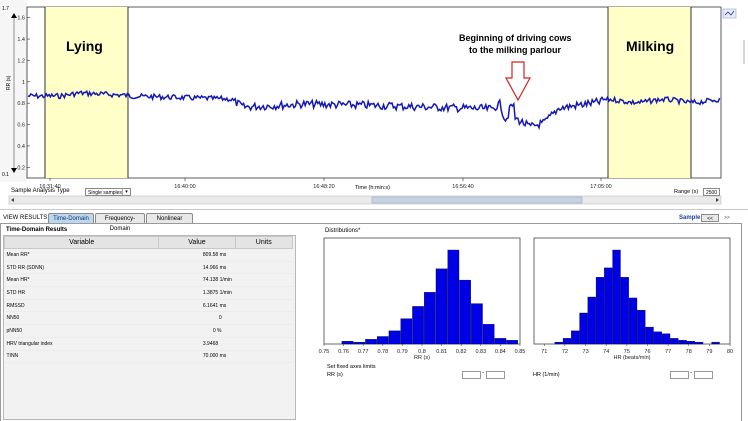 This screenshot has width=748, height=421. What do you see at coordinates (515, 38) in the screenshot?
I see `driving-annotation-line1: Beginning of driving cows` at bounding box center [515, 38].